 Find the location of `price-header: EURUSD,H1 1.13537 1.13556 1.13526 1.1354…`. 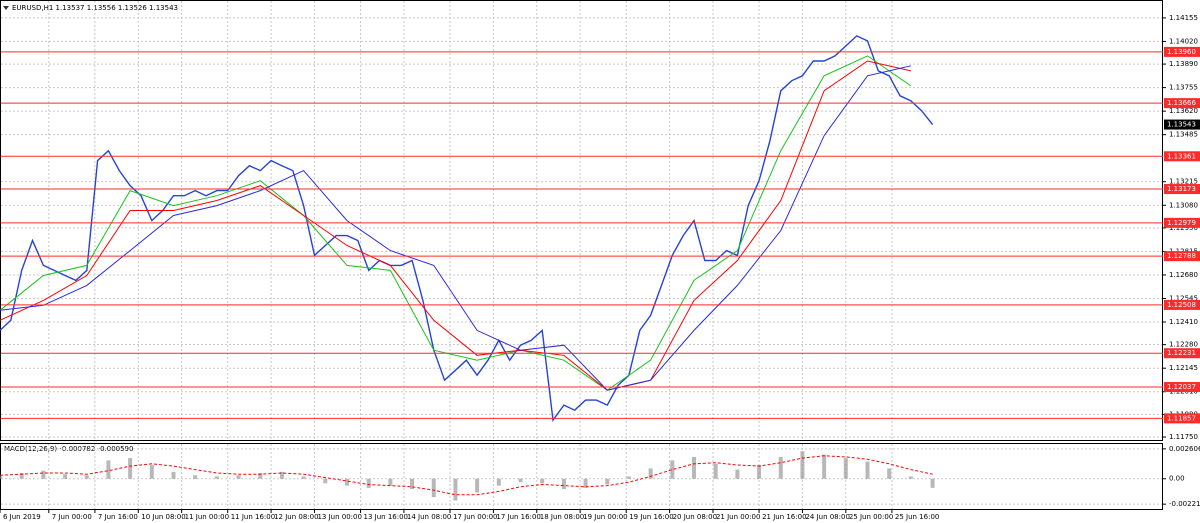

price-header: EURUSD,H1 1.13537 1.13556 1.13526 1.1354… is located at coordinates (95, 8).